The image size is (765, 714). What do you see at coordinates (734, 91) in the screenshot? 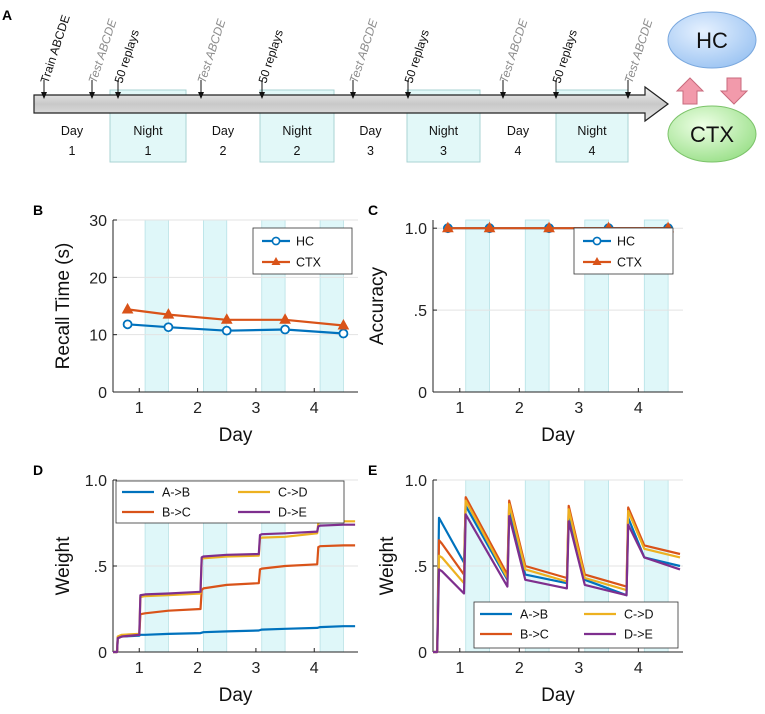
I see `down-arrow-icon` at bounding box center [734, 91].